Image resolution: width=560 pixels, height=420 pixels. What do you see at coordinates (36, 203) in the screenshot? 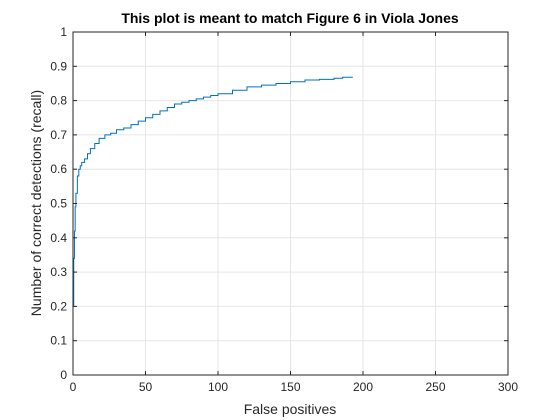
I see `y-axis-label: Number of correct detections (recall)` at bounding box center [36, 203].